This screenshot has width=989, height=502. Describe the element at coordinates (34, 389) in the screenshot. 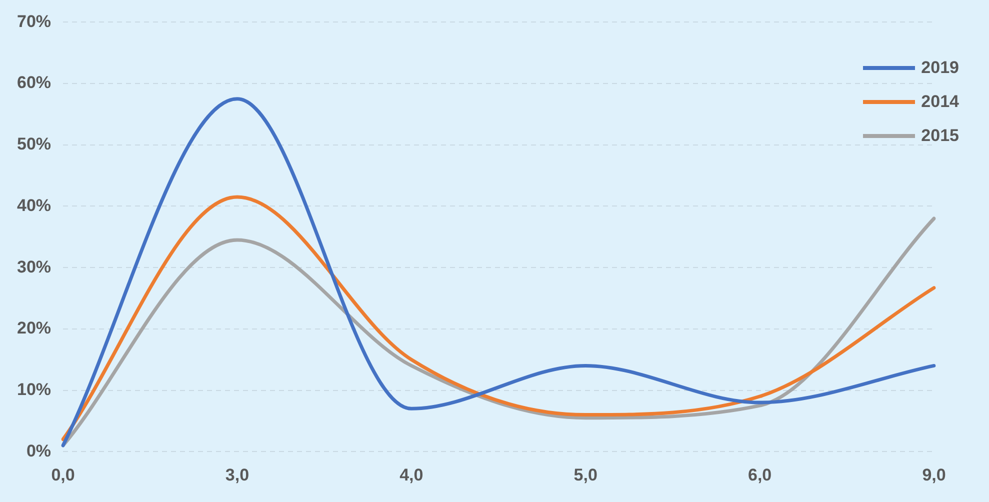

I see `y-tick-label: 10%` at that location.